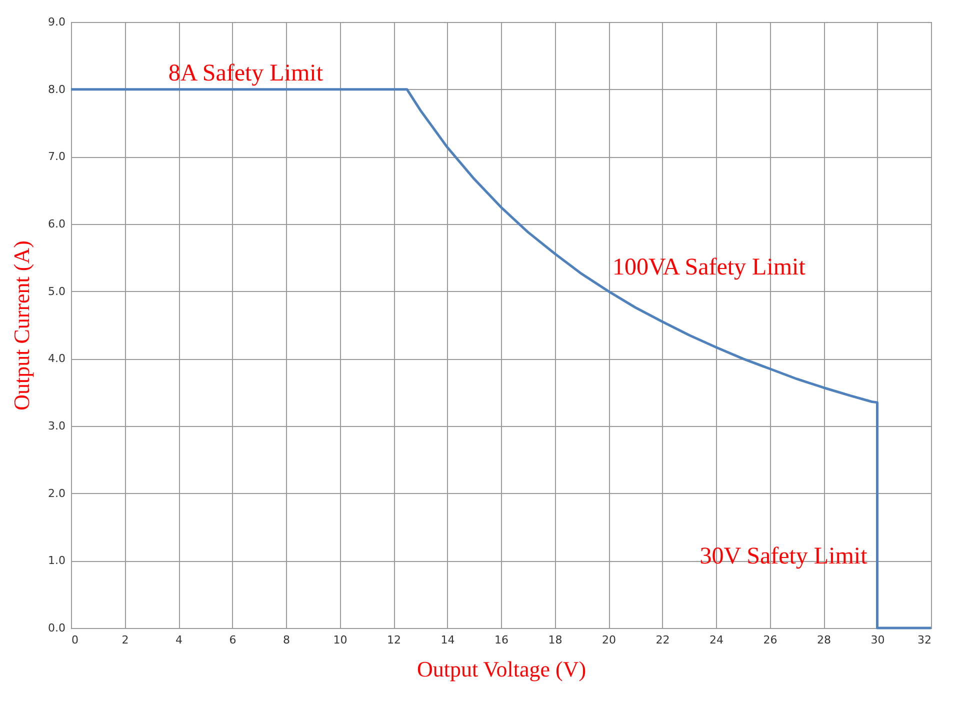  I want to click on x-tick-label: 30, so click(877, 640).